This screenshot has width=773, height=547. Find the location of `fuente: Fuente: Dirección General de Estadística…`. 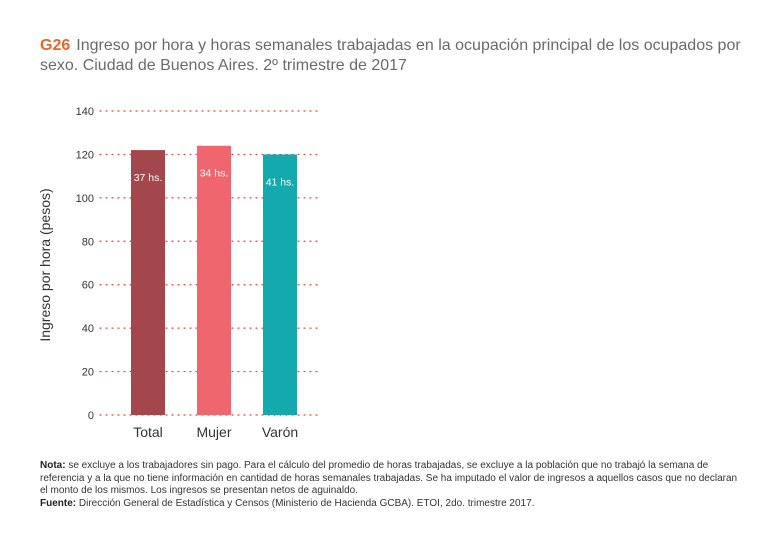

fuente: Fuente: Dirección General de Estadística… is located at coordinates (390, 504).